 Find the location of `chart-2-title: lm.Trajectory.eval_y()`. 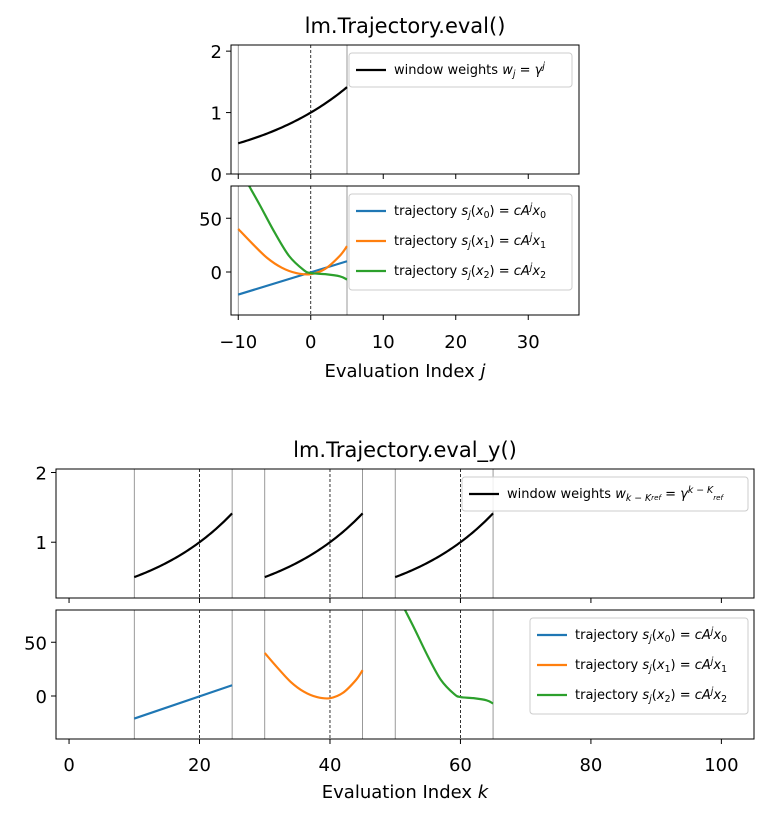

chart-2-title: lm.Trajectory.eval_y() is located at coordinates (405, 450).